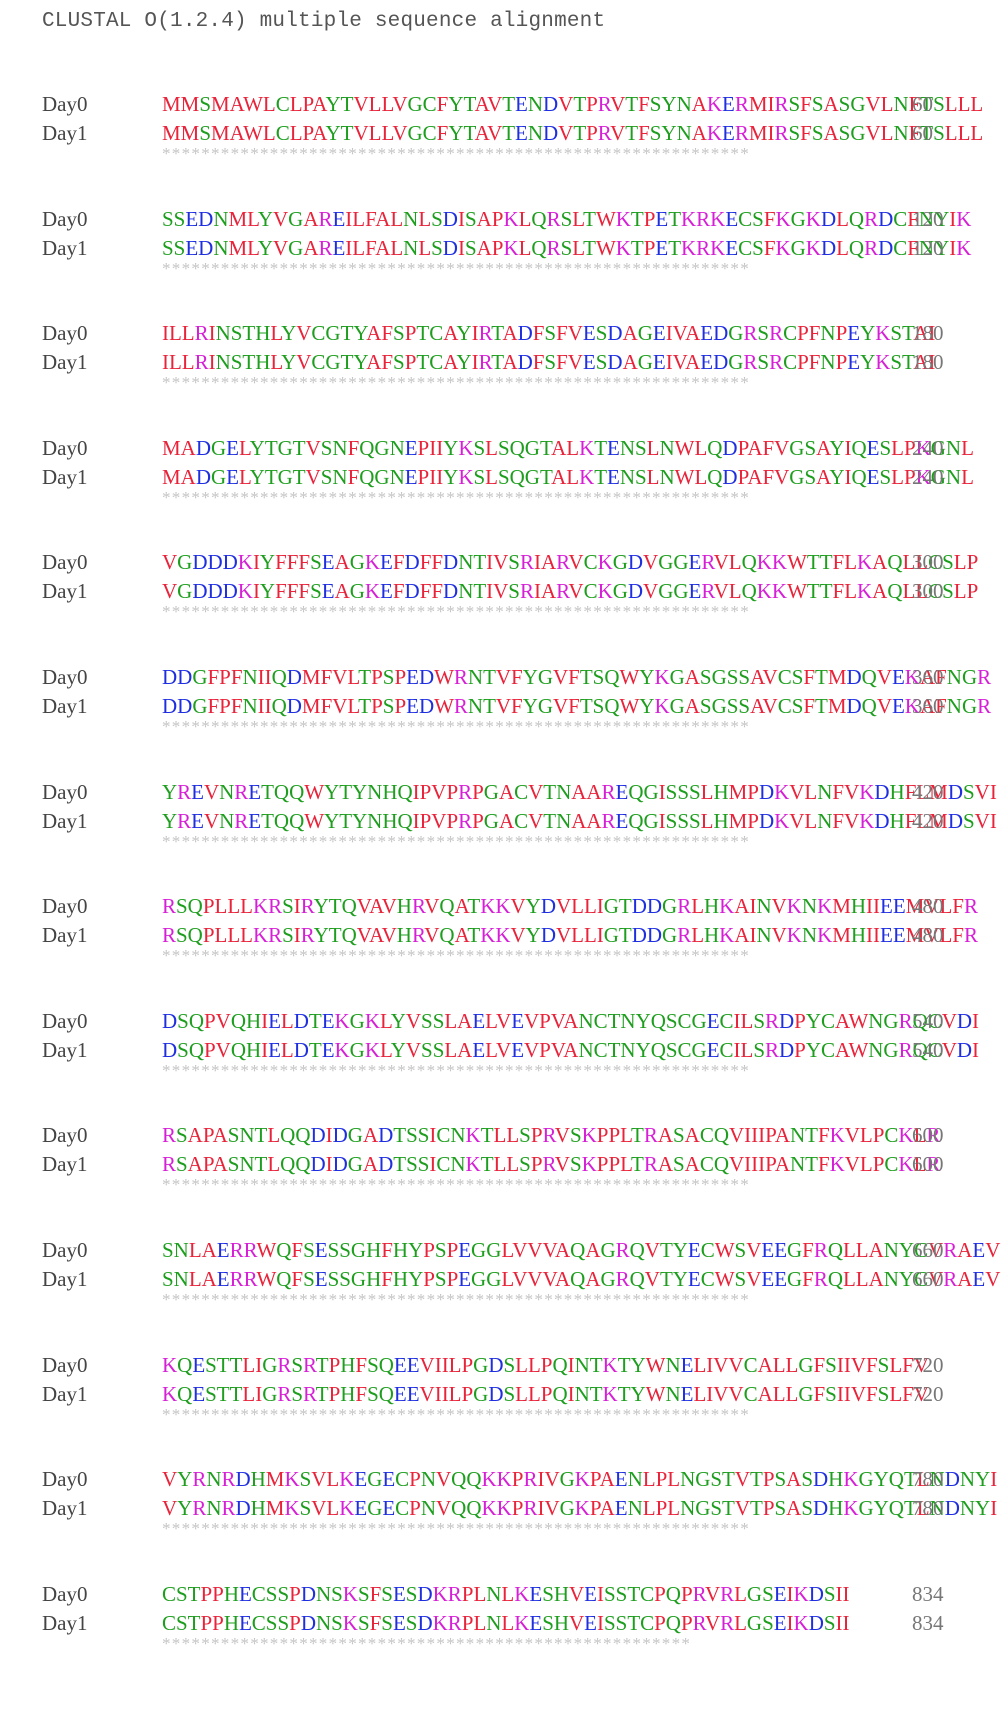 This screenshot has width=1001, height=1729. Describe the element at coordinates (928, 476) in the screenshot. I see `sequence-position: 240` at that location.